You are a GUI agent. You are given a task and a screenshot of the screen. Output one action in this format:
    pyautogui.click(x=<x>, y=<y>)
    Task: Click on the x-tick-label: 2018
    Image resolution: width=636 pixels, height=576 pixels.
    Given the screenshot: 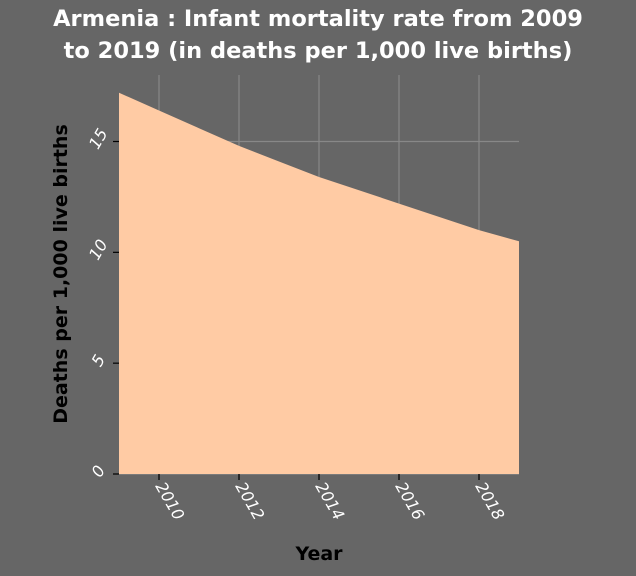 What is the action you would take?
    pyautogui.click(x=490, y=501)
    